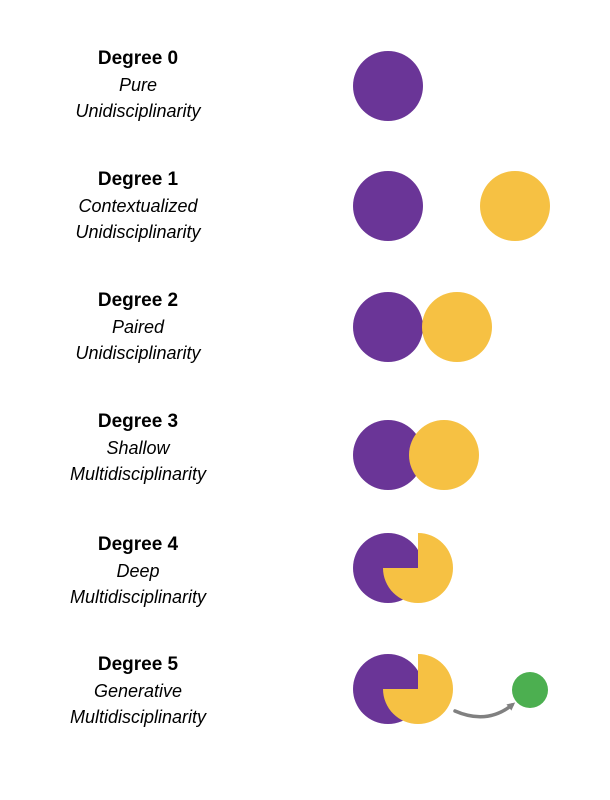 This screenshot has width=610, height=800. Describe the element at coordinates (388, 327) in the screenshot. I see `degree-2-purple-circle` at that location.